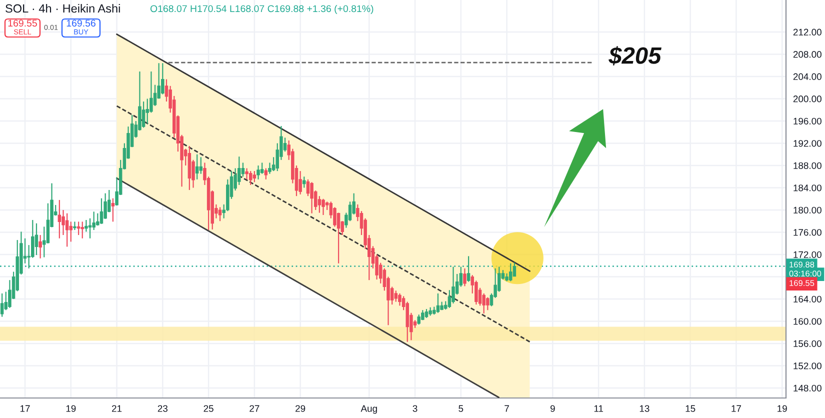 Image resolution: width=825 pixels, height=418 pixels. What do you see at coordinates (552, 408) in the screenshot?
I see `x-tick-label: 9` at bounding box center [552, 408].